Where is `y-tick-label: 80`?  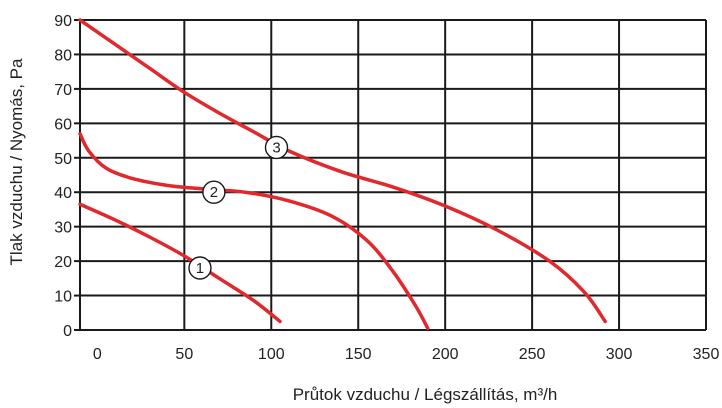
y-tick-label: 80 is located at coordinates (63, 55).